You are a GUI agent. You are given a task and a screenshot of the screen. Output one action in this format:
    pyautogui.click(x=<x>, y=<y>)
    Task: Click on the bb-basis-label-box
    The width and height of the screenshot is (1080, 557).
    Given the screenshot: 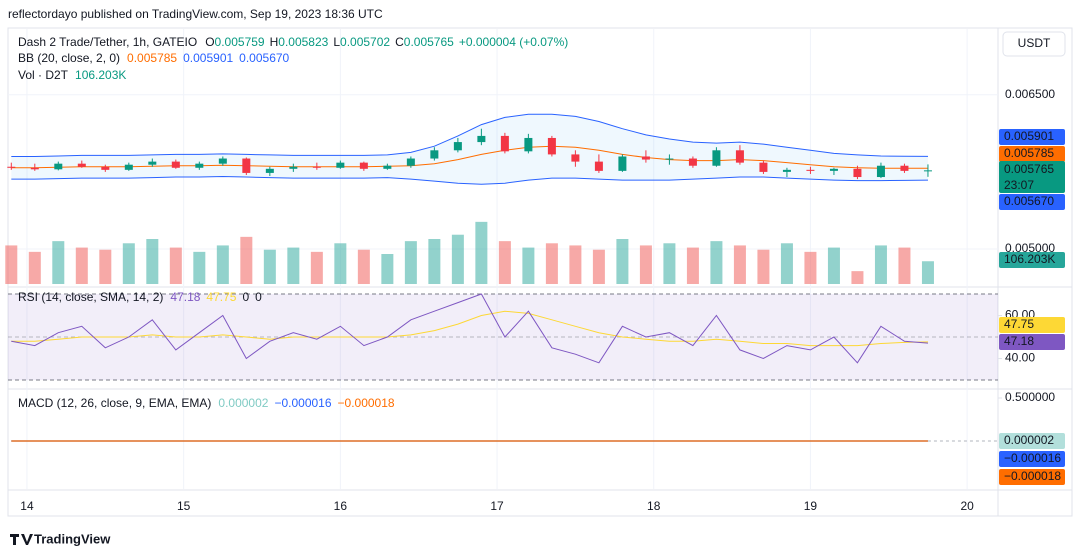 What is the action you would take?
    pyautogui.click(x=1032, y=154)
    